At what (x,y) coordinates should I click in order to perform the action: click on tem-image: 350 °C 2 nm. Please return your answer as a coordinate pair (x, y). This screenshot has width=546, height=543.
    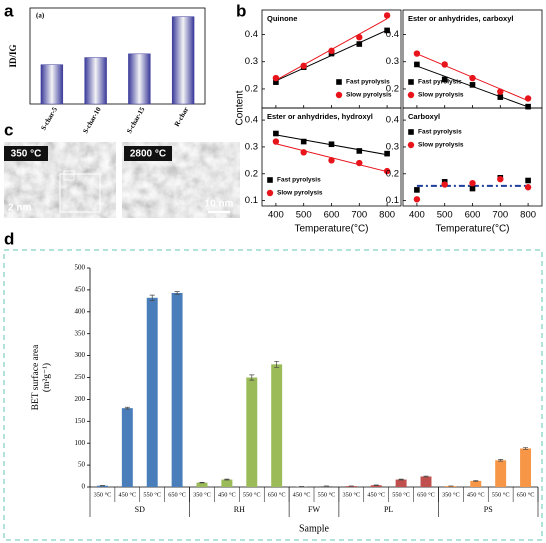
    Looking at the image, I should click on (60, 180).